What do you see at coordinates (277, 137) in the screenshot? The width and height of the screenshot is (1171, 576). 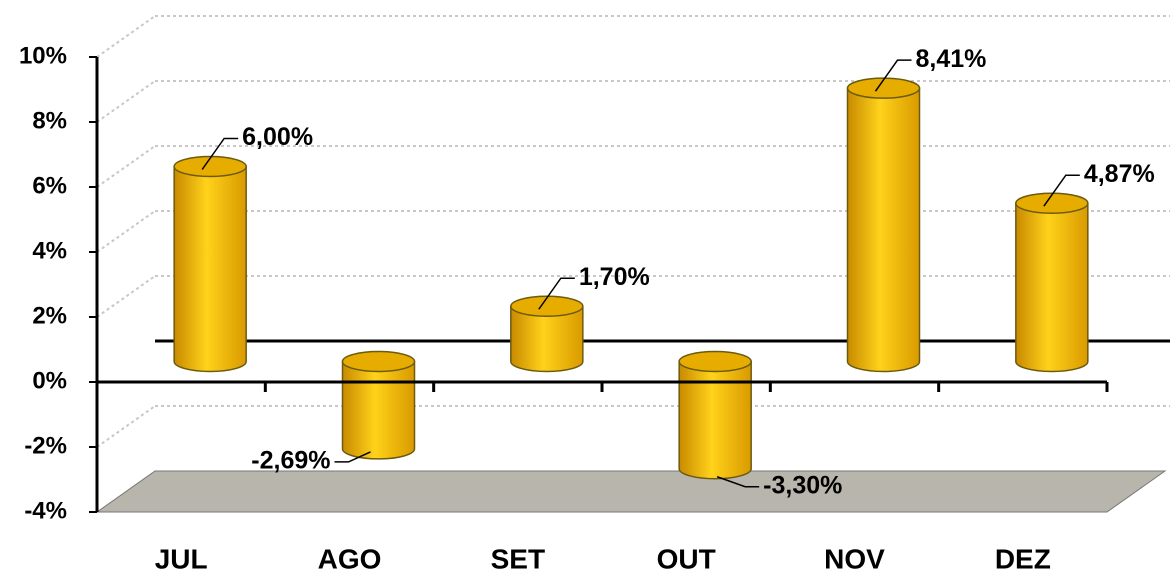 I see `value-label: 6,00%` at bounding box center [277, 137].